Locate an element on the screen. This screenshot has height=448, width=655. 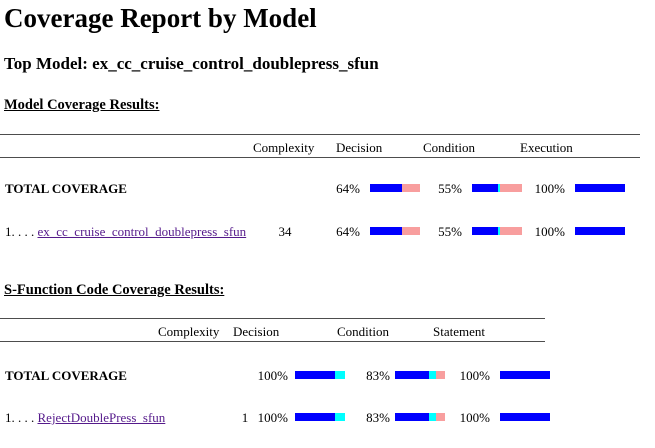
table-row: 1. . . . RejectDoublePress_sfun is located at coordinates (85, 418).